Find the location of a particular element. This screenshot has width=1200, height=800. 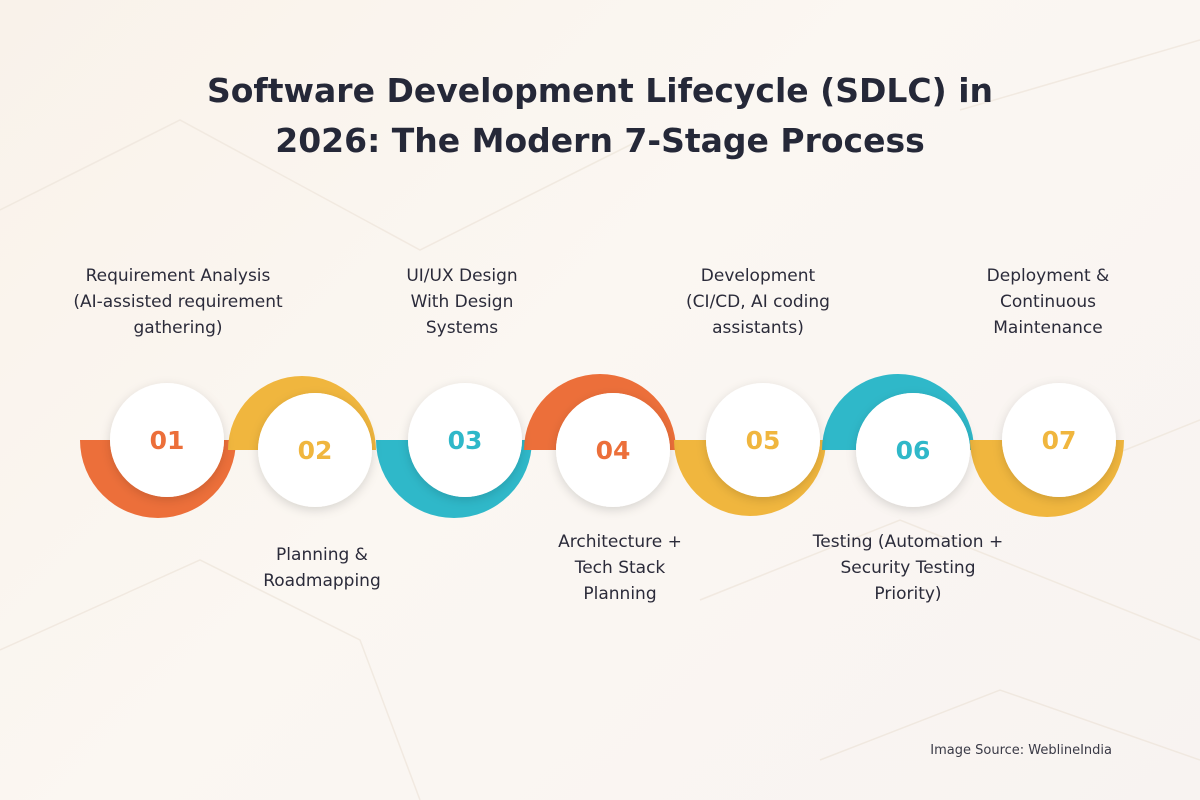

stage-03-circle is located at coordinates (465, 440).